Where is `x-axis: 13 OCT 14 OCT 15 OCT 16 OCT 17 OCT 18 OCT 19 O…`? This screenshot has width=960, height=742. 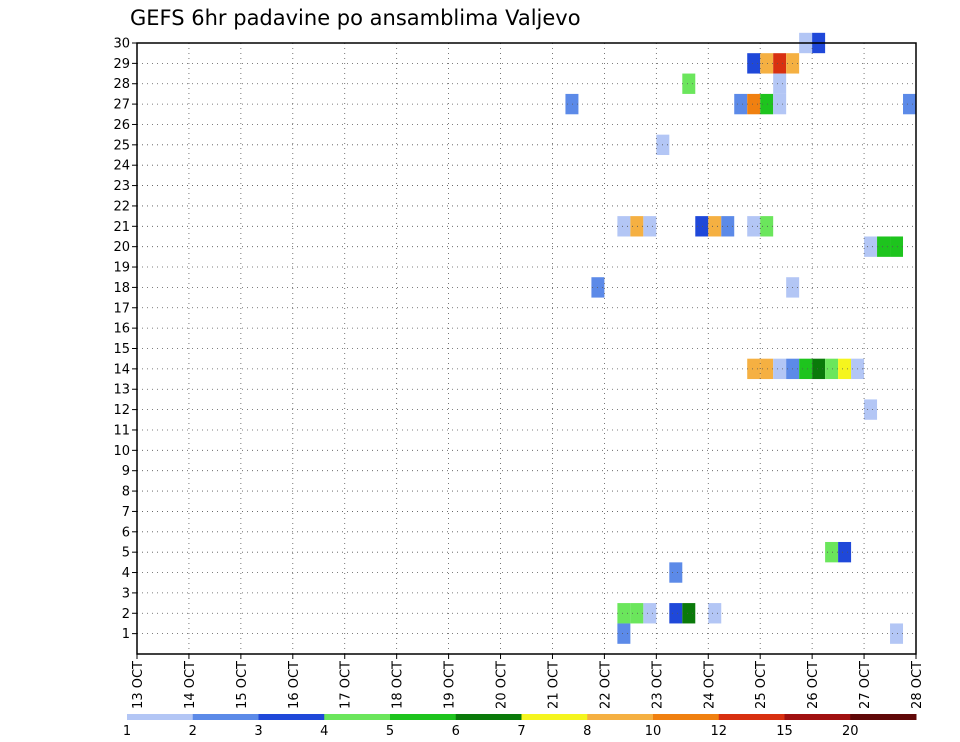 x-axis: 13 OCT 14 OCT 15 OCT 16 OCT 17 OCT 18 OCT 19 O… is located at coordinates (528, 681).